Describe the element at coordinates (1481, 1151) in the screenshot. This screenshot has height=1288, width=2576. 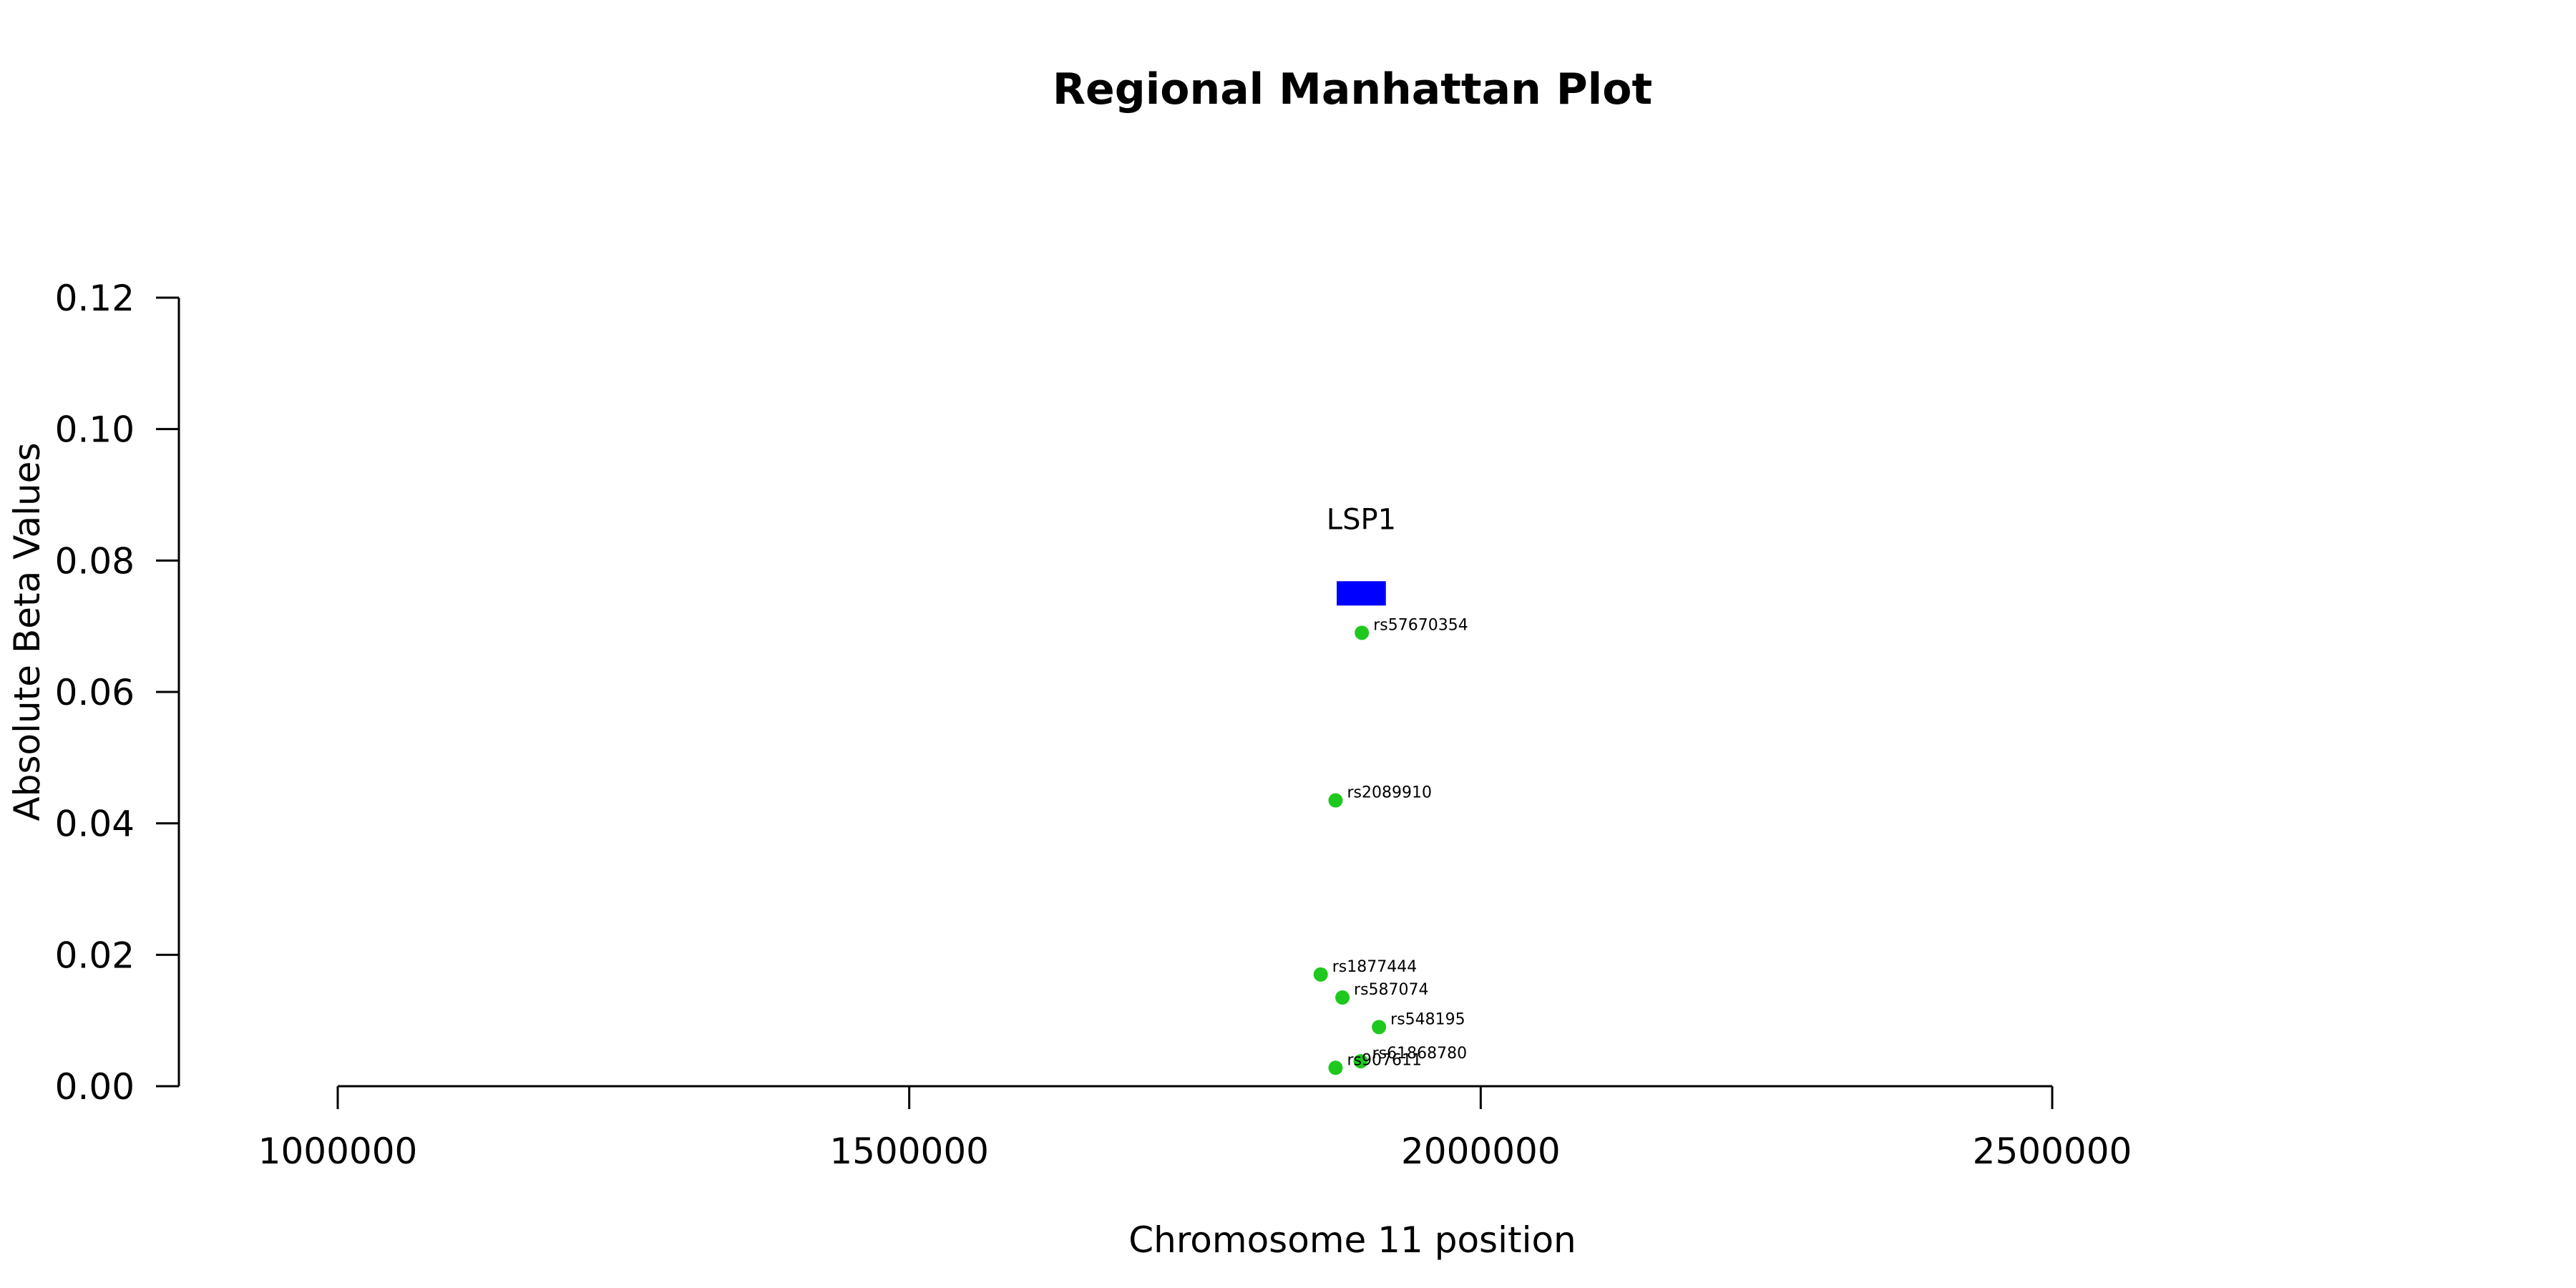
I see `x-tick-label: 2000000` at that location.